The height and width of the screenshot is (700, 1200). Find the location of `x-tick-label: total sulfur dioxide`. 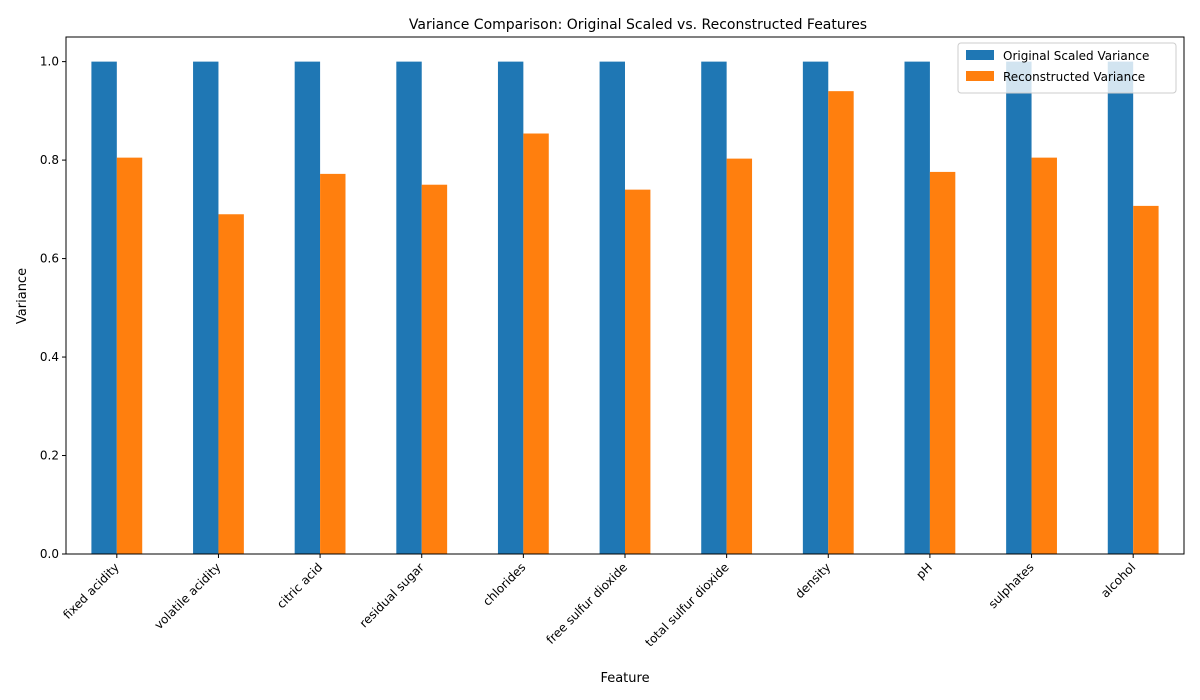

x-tick-label: total sulfur dioxide is located at coordinates (686, 604).